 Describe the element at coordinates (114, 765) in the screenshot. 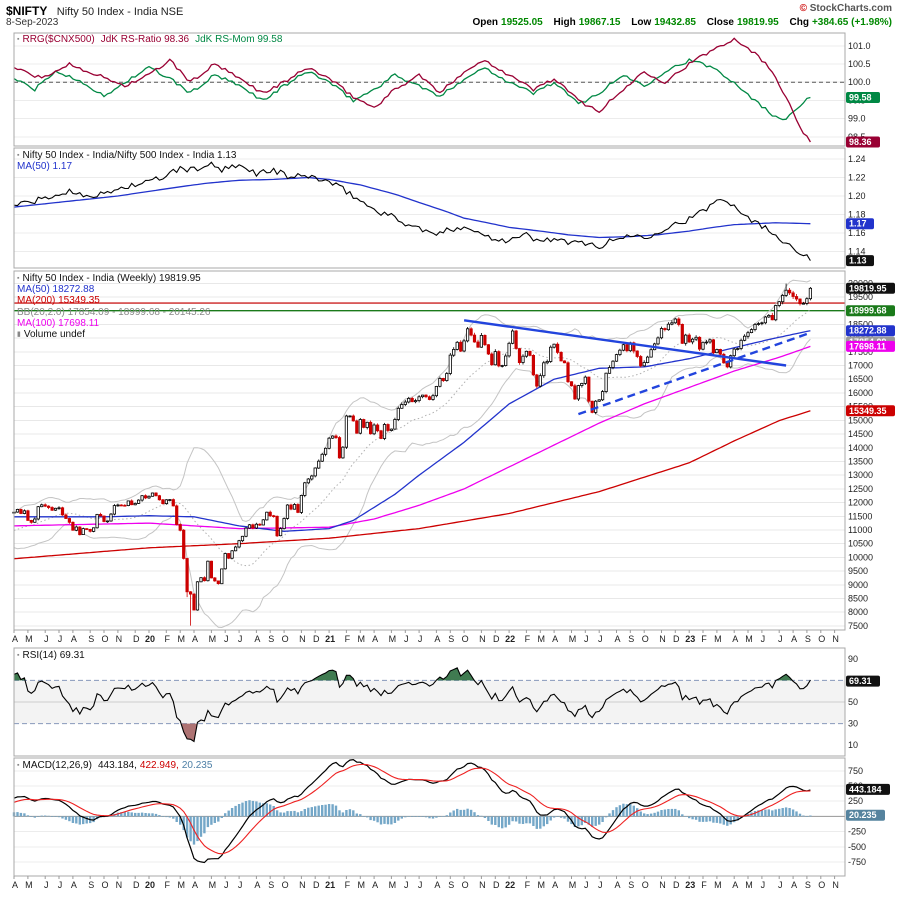

I see `macd-legend: ▪ MACD(12,26,9) 443.184, 422.949, 20.235` at that location.